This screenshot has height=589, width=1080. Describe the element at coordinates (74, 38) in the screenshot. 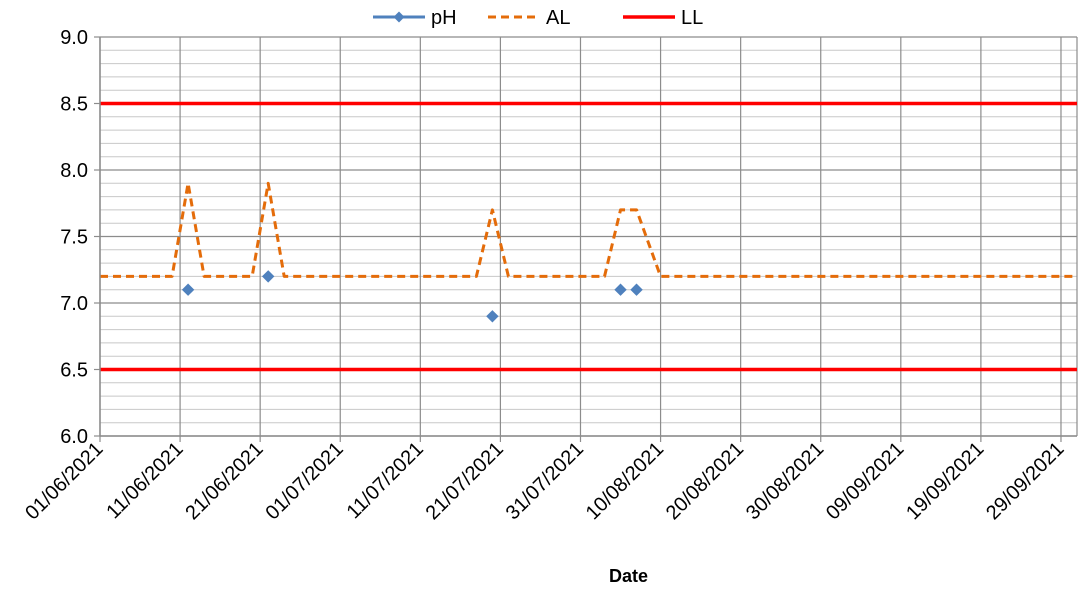

I see `y-tick-label: 9.0` at that location.